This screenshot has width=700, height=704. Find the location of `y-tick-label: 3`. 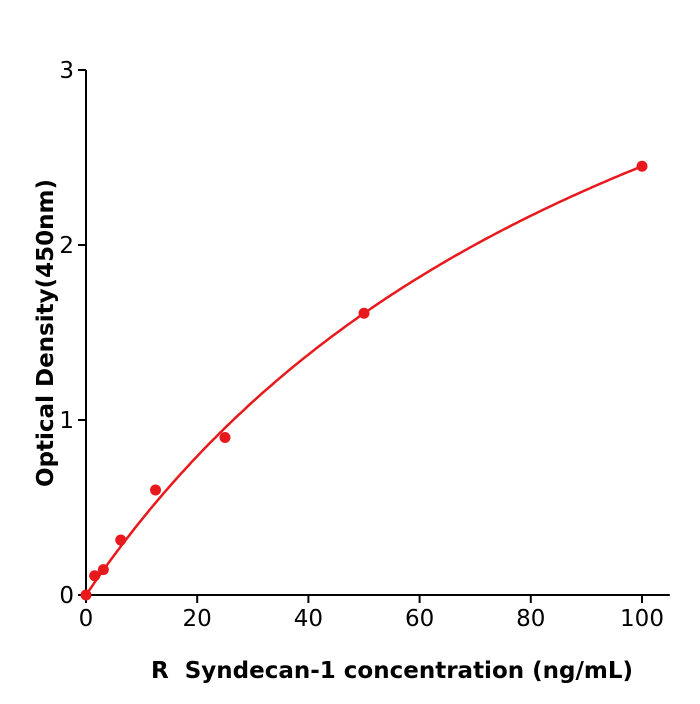

y-tick-label: 3 is located at coordinates (66, 71).